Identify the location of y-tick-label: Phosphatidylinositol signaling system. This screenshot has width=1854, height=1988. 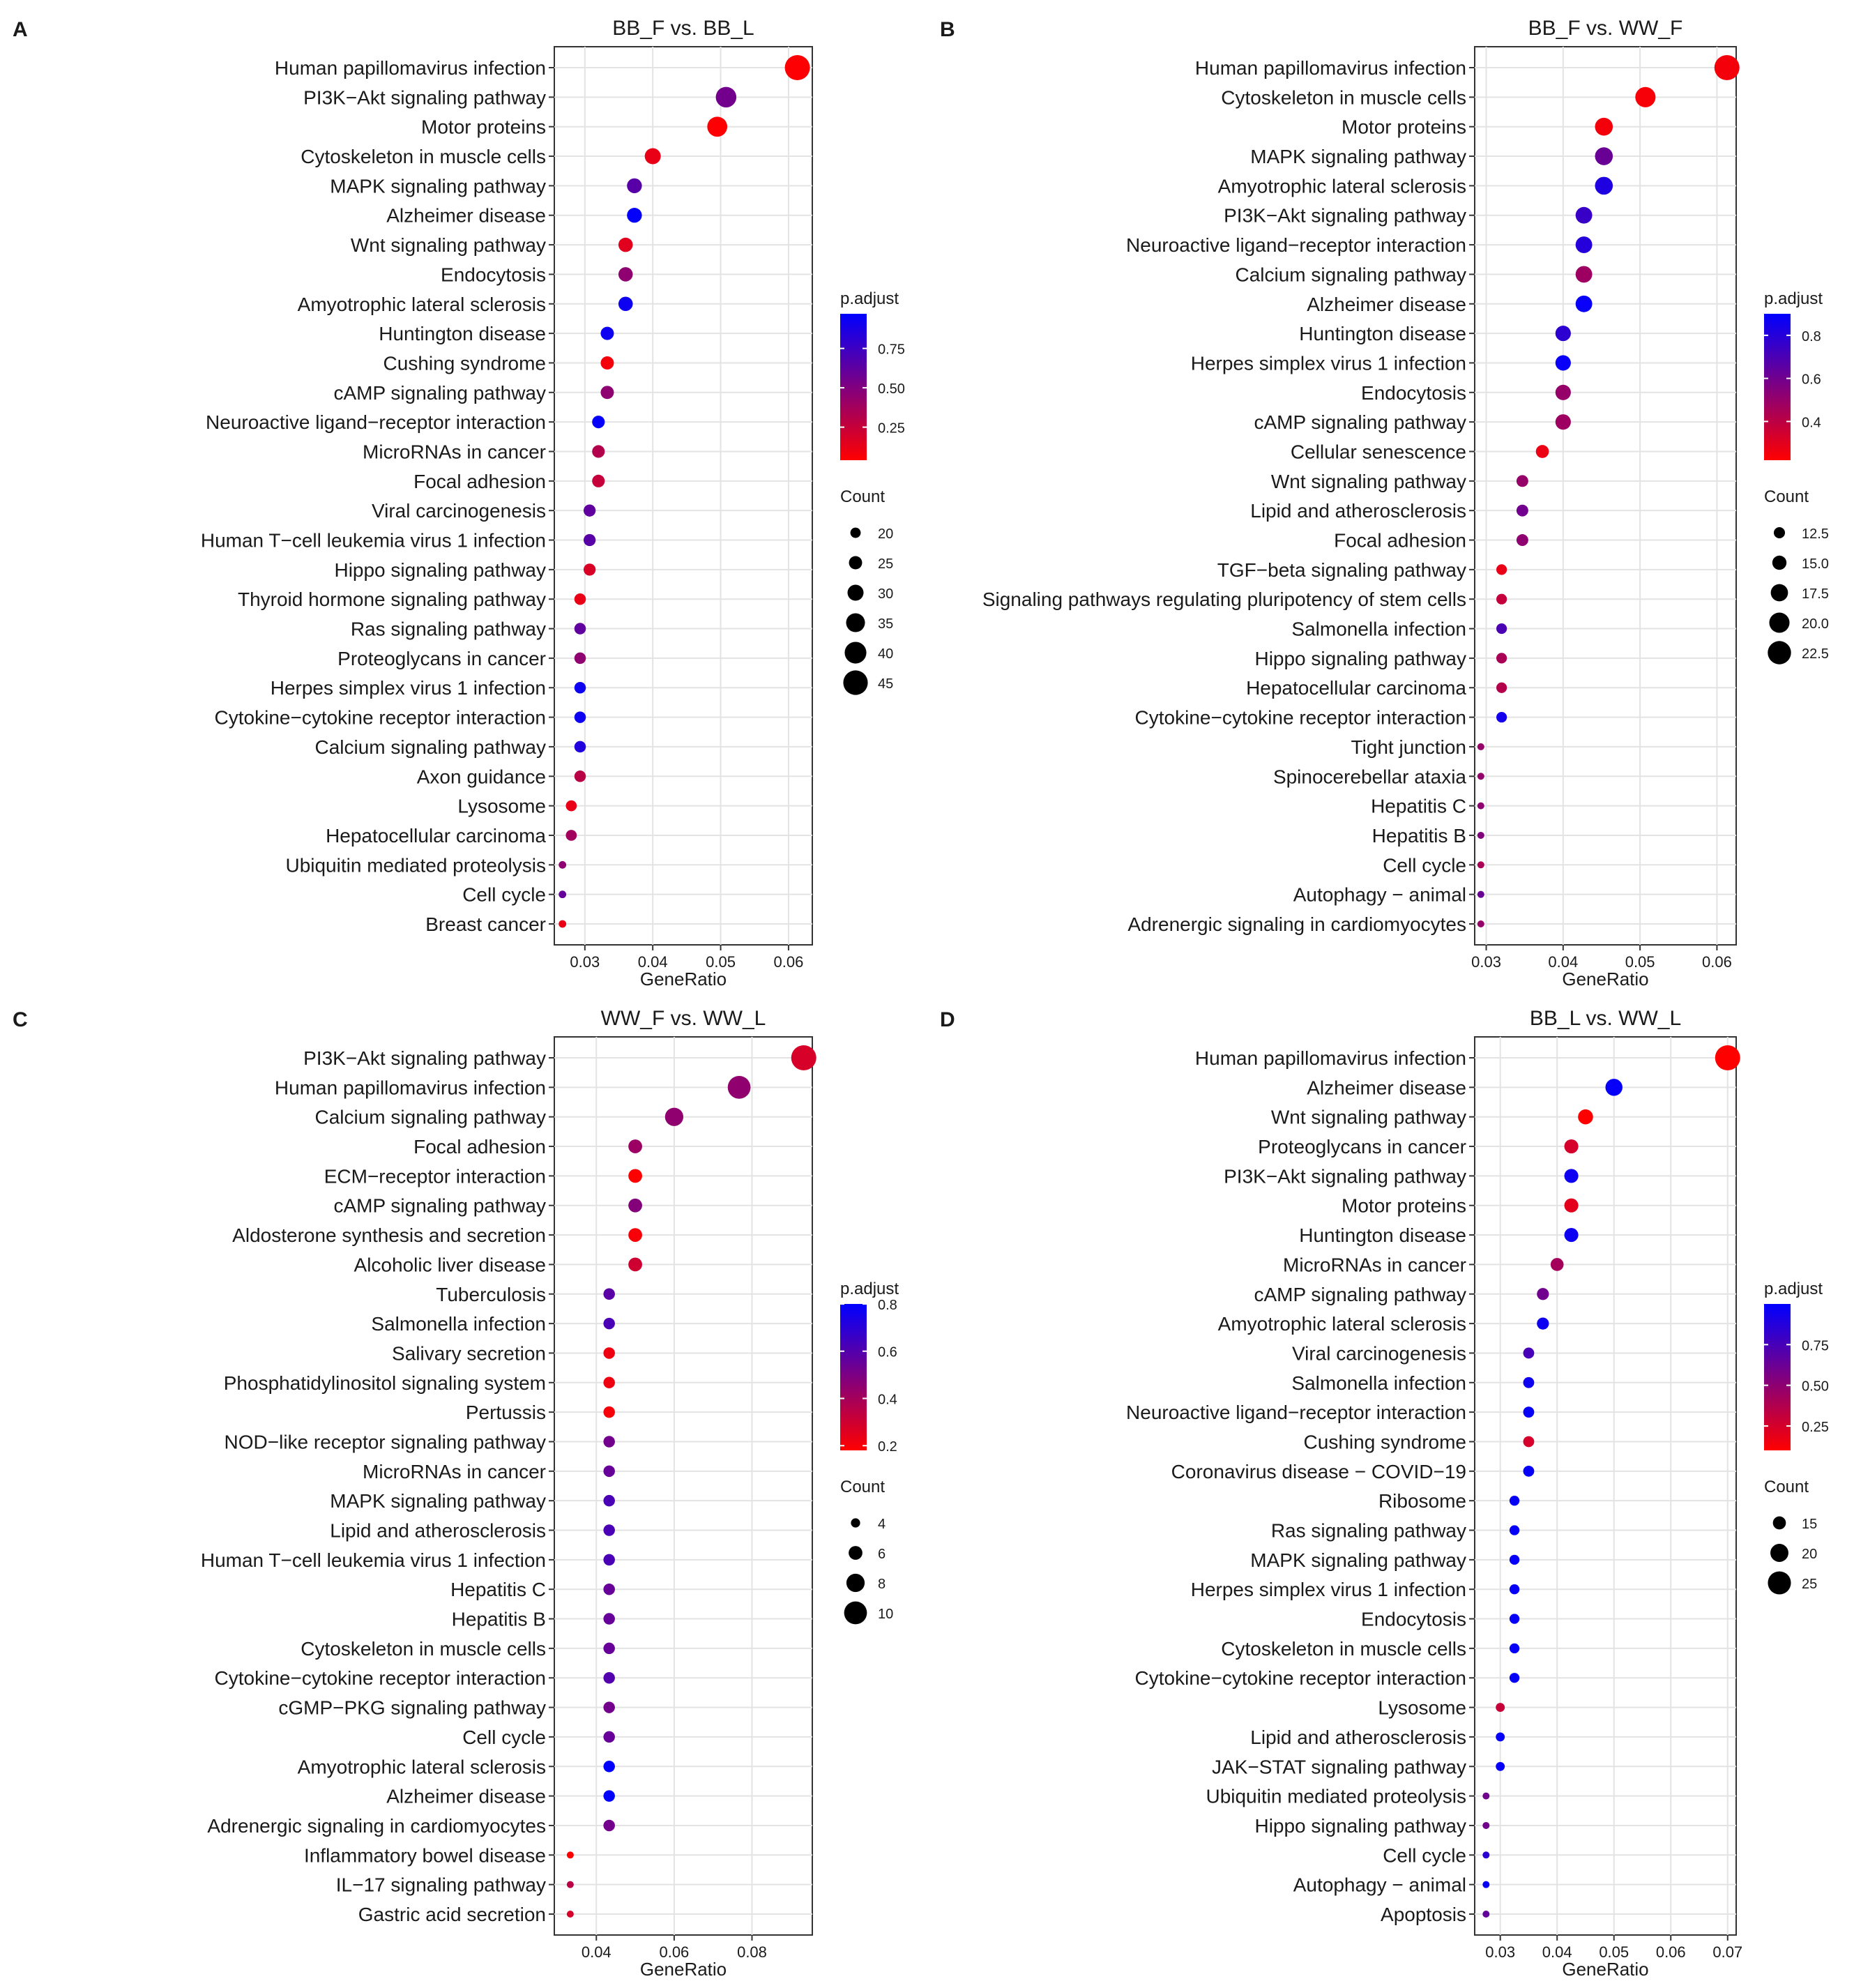
(385, 1383).